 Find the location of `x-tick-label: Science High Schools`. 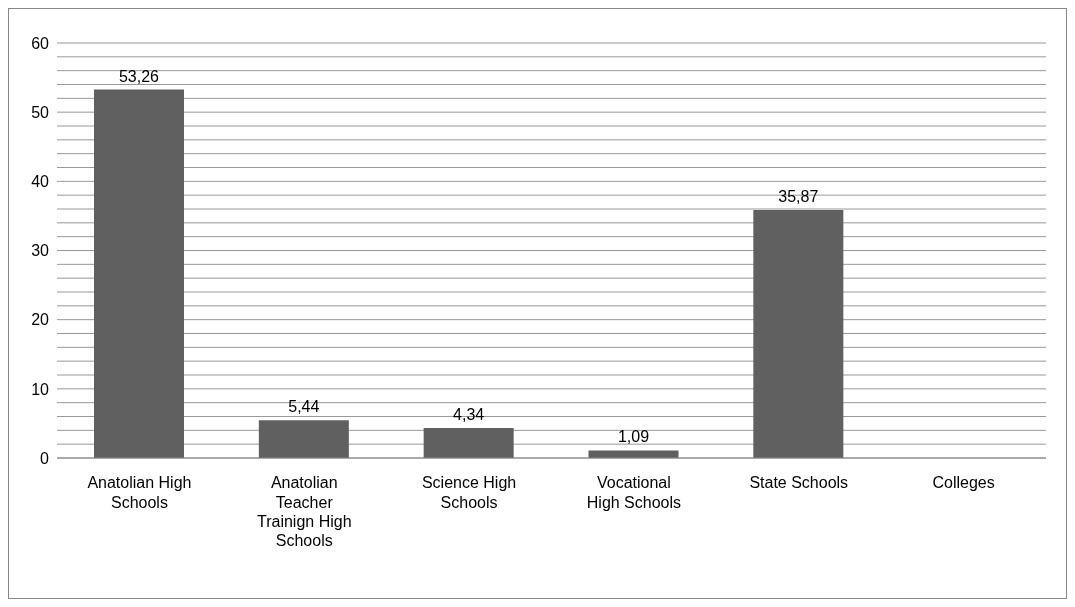

x-tick-label: Science High Schools is located at coordinates (469, 492).